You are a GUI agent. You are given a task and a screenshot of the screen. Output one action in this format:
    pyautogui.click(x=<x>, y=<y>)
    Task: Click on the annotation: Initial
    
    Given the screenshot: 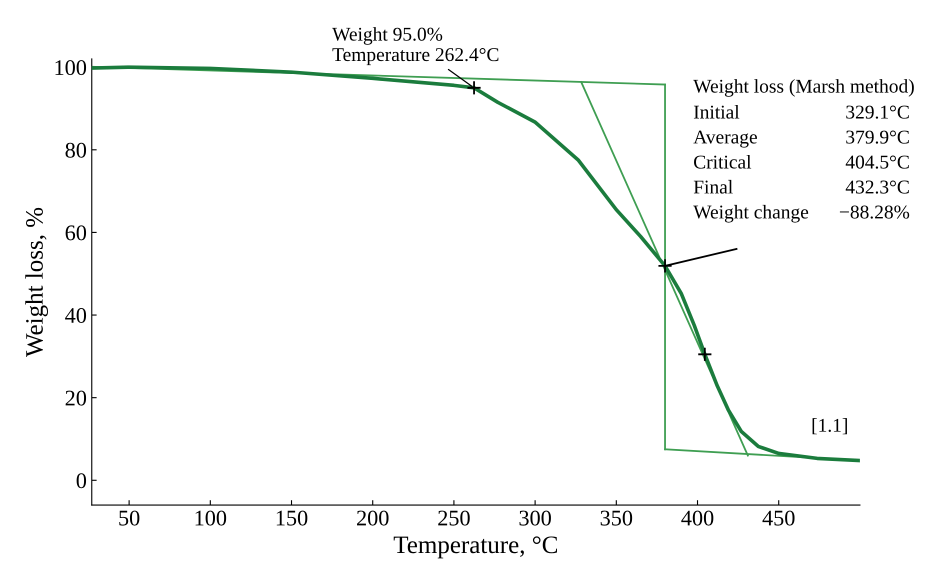 What is the action you would take?
    pyautogui.click(x=717, y=111)
    